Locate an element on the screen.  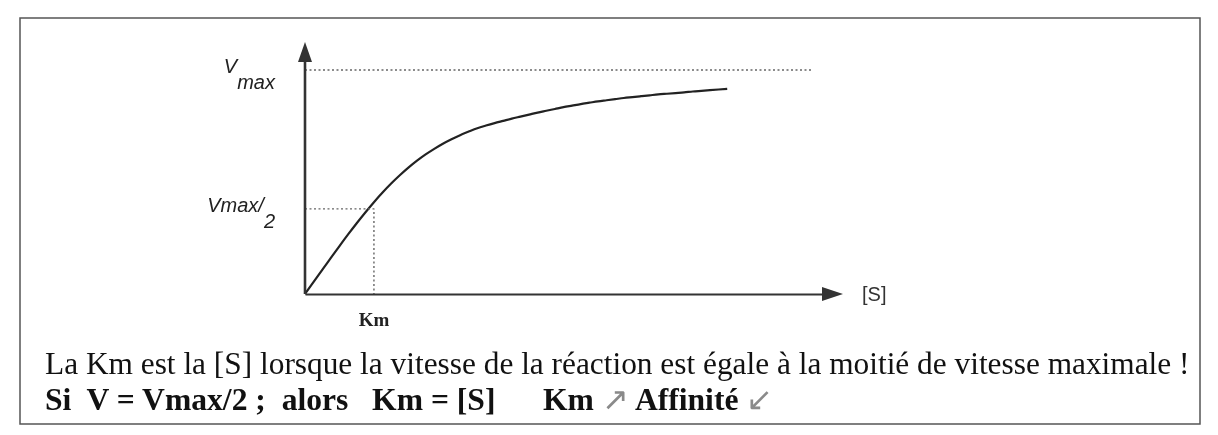
x-axis-title: [S] is located at coordinates (874, 294).